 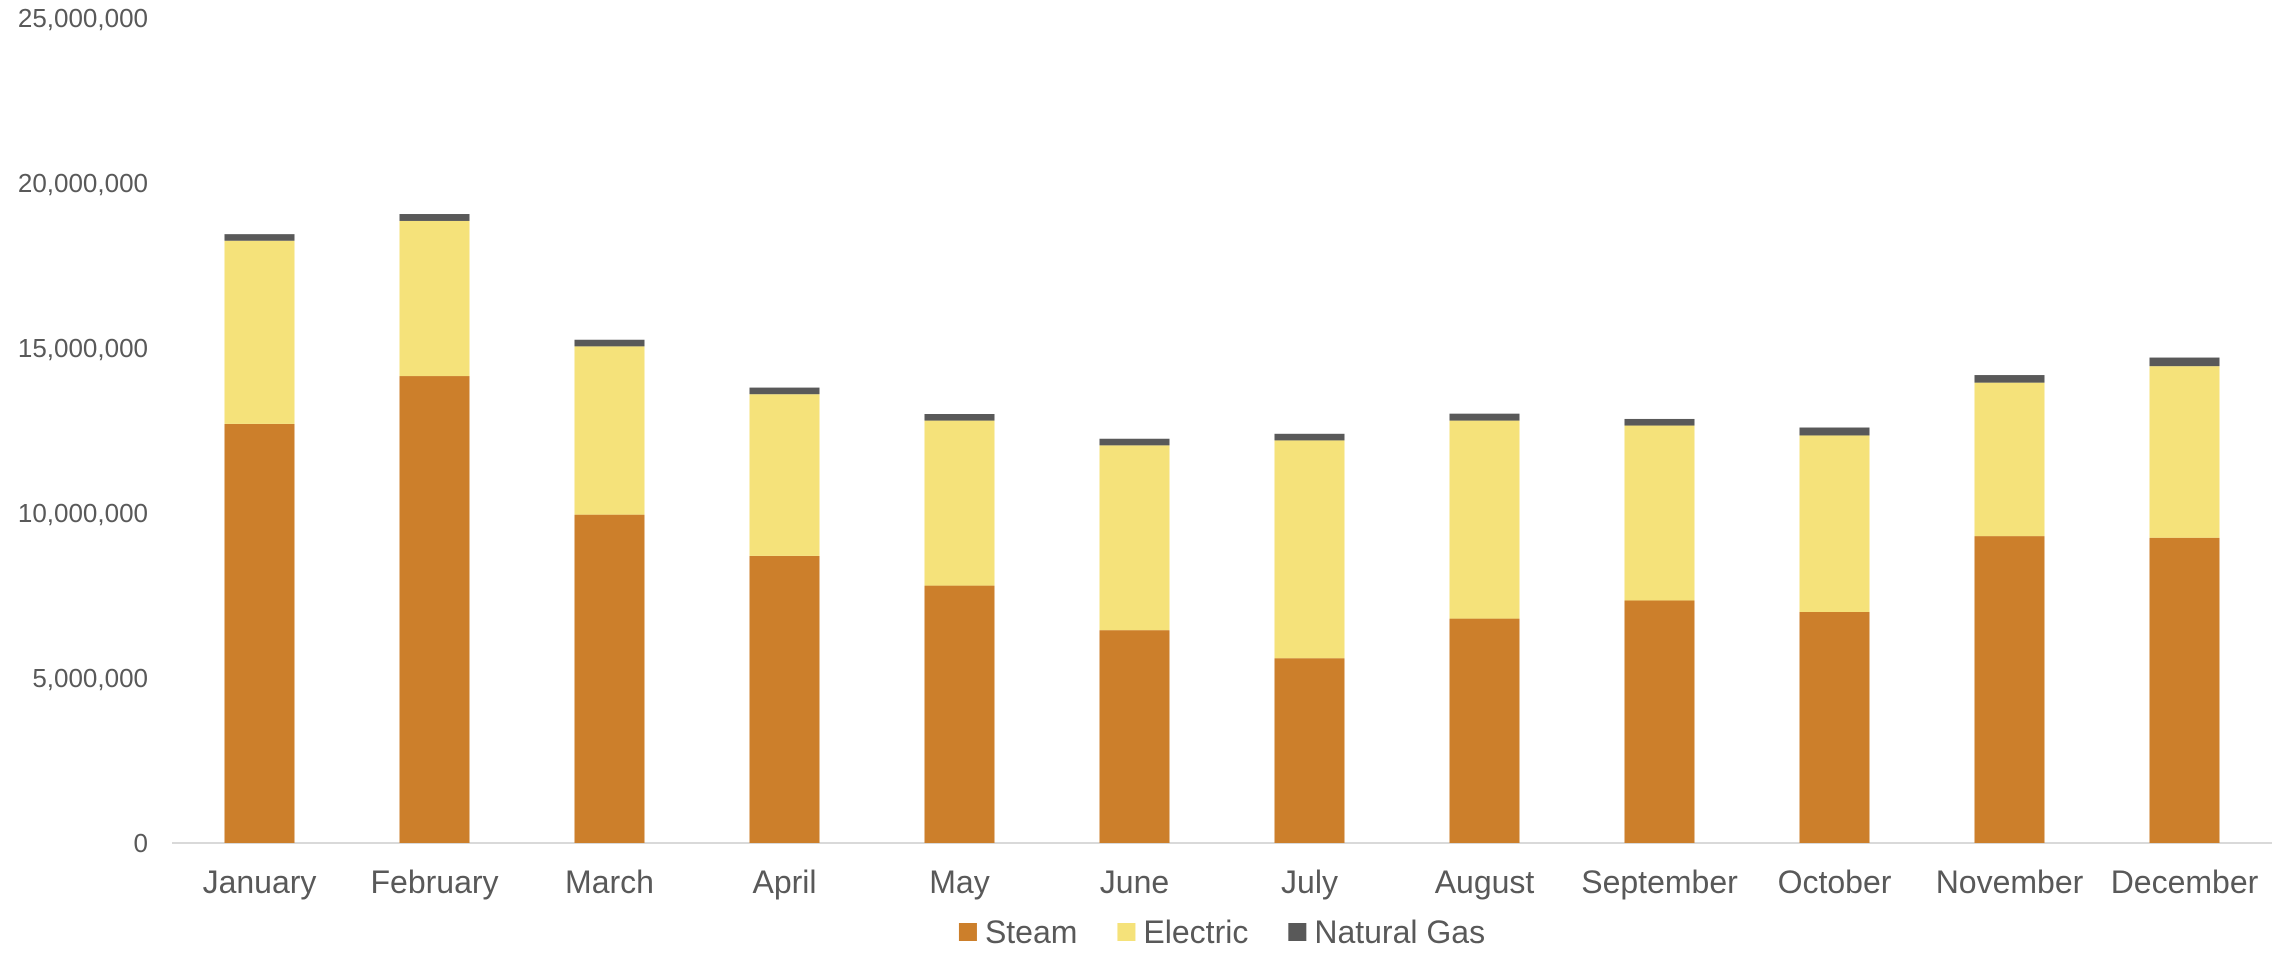 What do you see at coordinates (1659, 513) in the screenshot?
I see `bar-electric-september` at bounding box center [1659, 513].